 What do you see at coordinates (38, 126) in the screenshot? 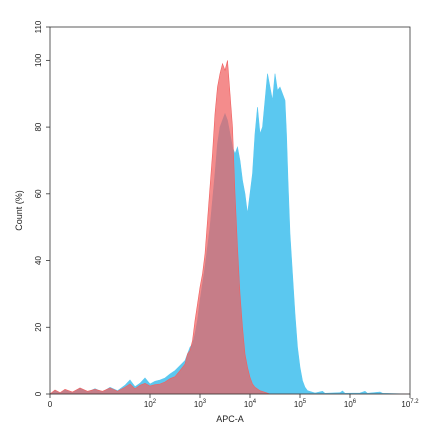
I see `y-tick-label: 80` at bounding box center [38, 126].